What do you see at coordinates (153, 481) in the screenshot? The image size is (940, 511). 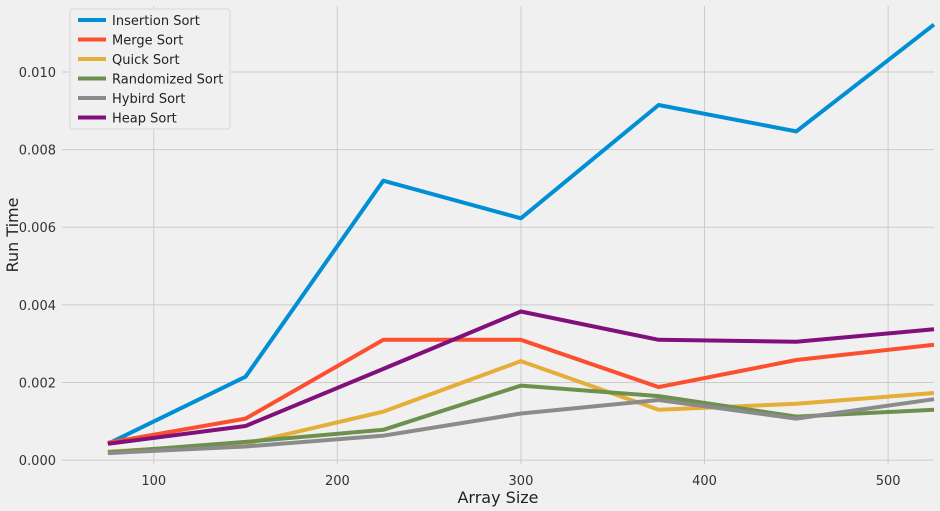 I see `x-tick-label: 100` at bounding box center [153, 481].